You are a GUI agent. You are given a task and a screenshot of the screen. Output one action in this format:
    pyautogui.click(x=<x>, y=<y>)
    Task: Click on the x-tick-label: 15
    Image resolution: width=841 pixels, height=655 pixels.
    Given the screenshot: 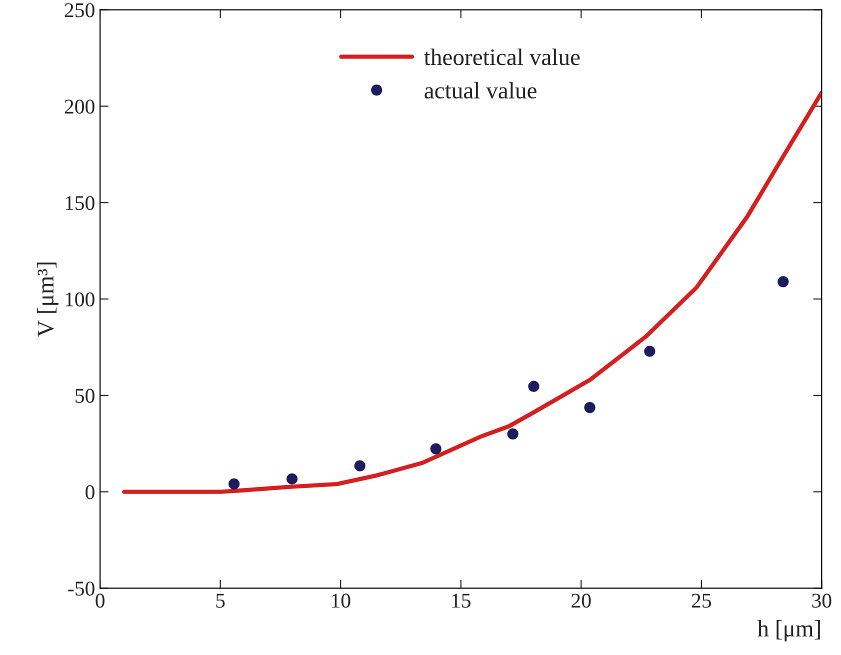 What is the action you would take?
    pyautogui.click(x=461, y=601)
    